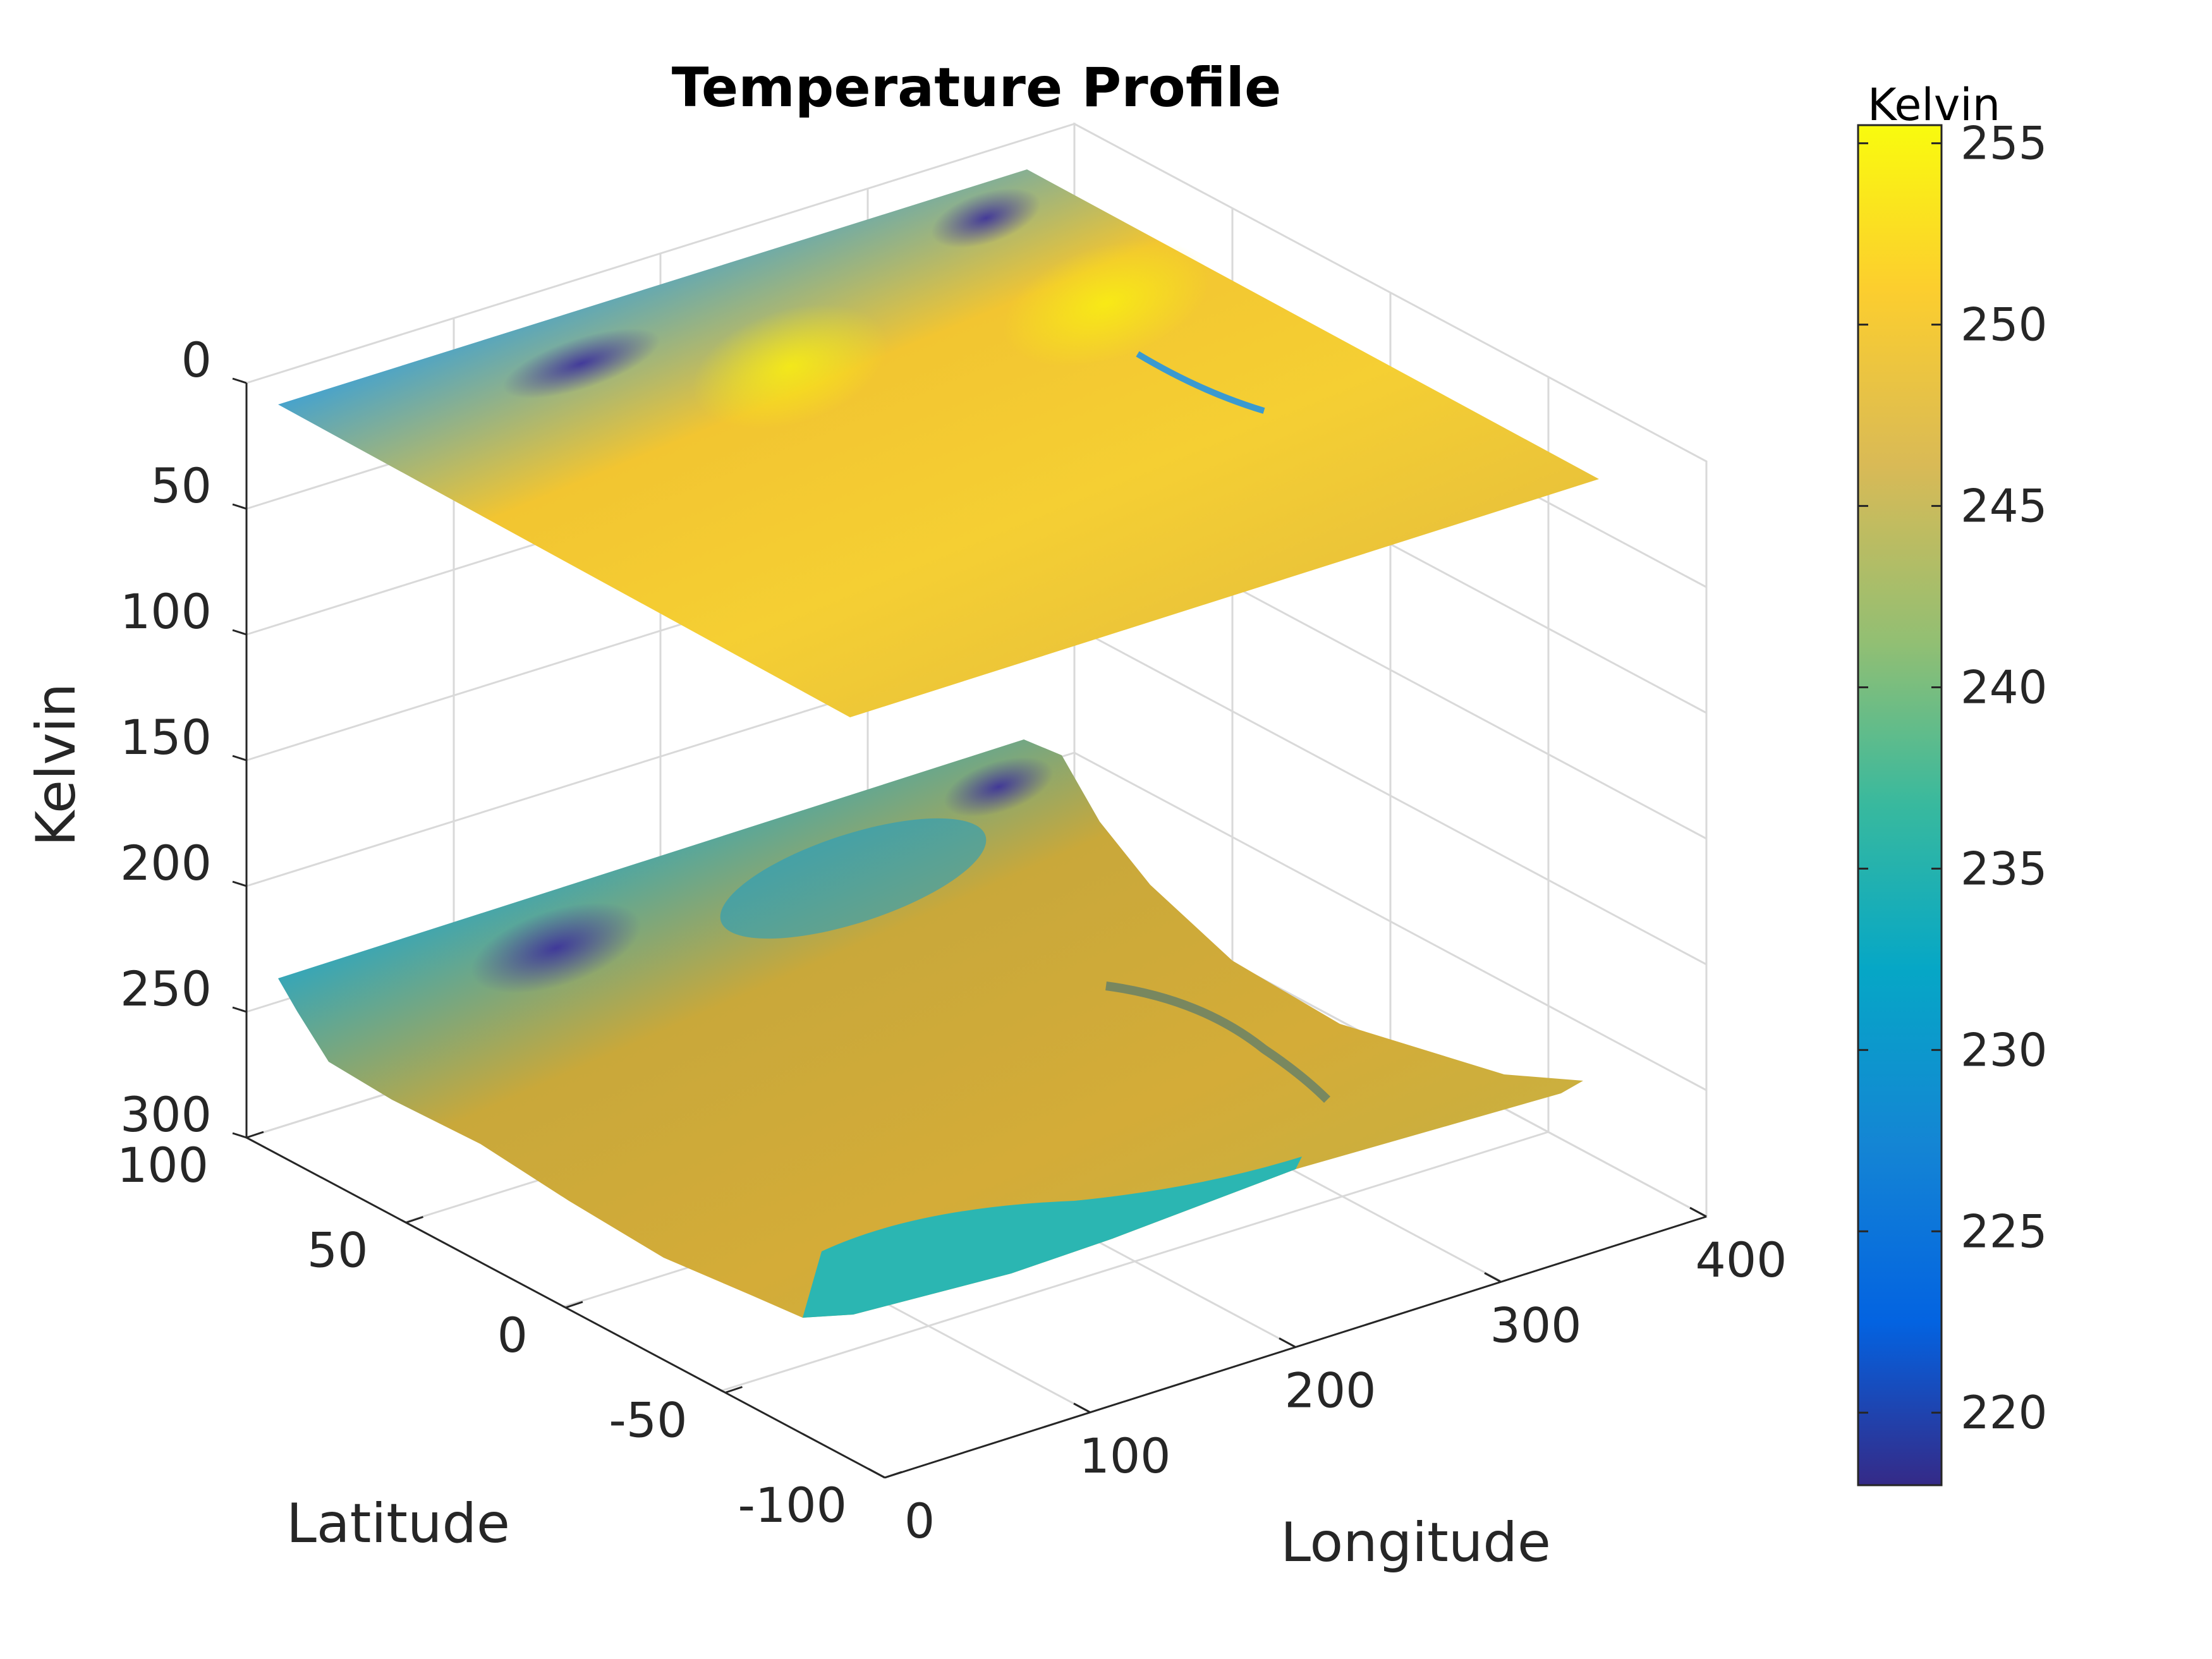  I want to click on x-tick-label: 300, so click(1535, 1325).